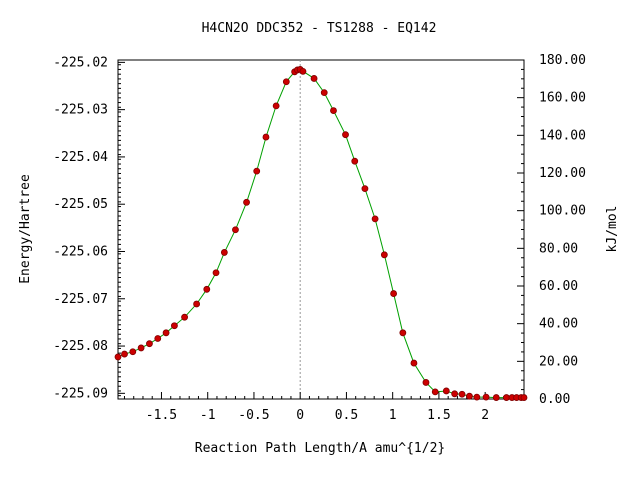  What do you see at coordinates (300, 415) in the screenshot?
I see `x-tick-label: 0` at bounding box center [300, 415].